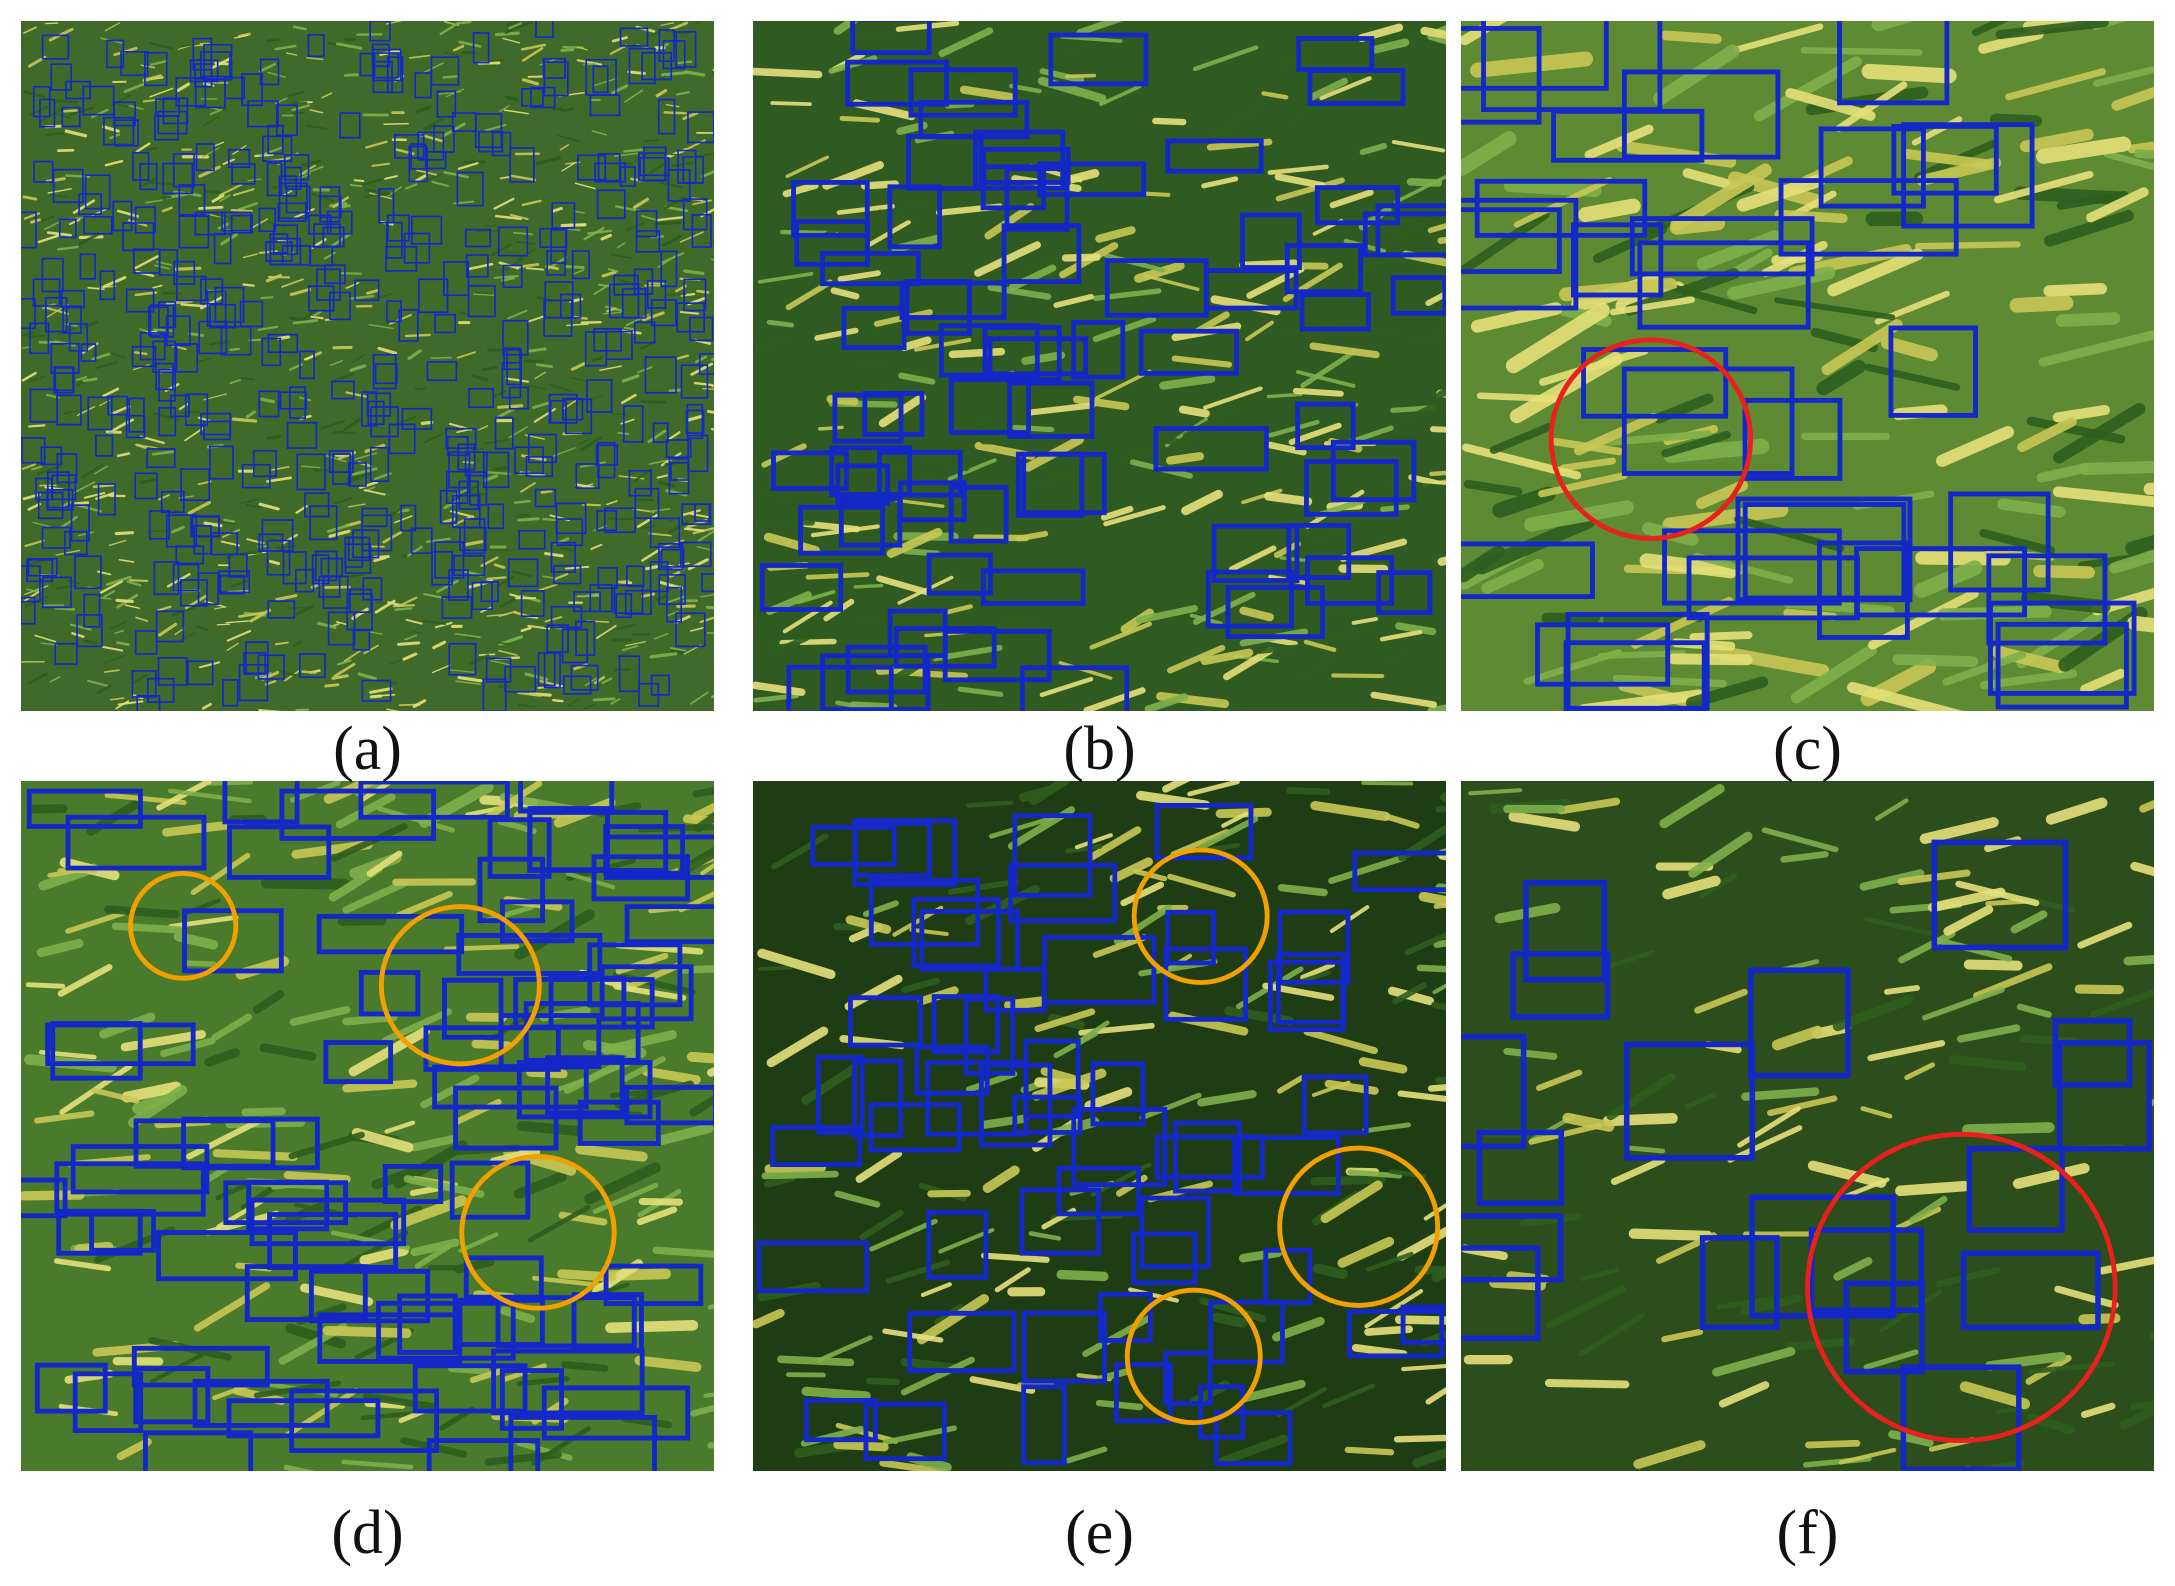 This screenshot has width=2175, height=1586. Describe the element at coordinates (1359, 1226) in the screenshot. I see `highlight-circle` at that location.